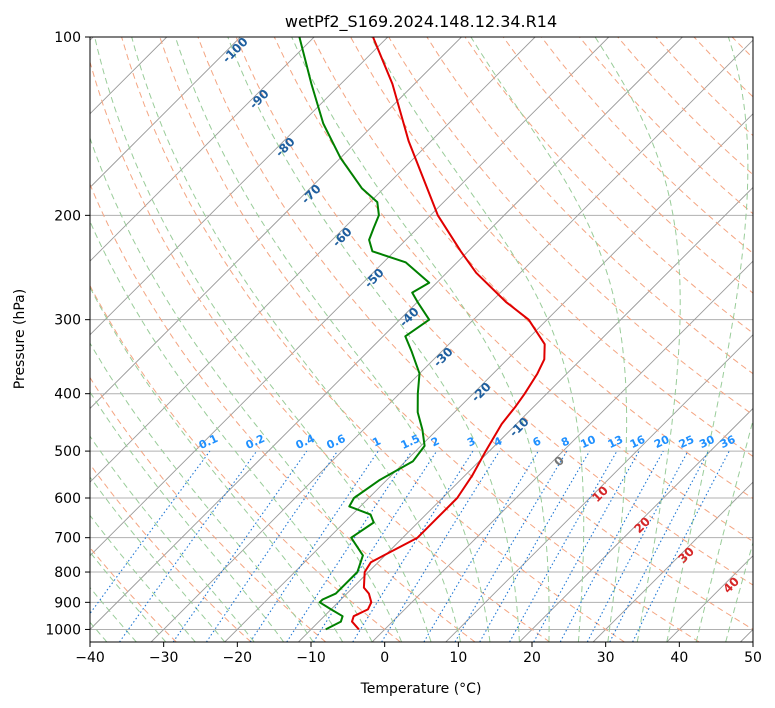 Image resolution: width=775 pixels, height=708 pixels. I want to click on mixing-ratio-label: 36, so click(728, 442).